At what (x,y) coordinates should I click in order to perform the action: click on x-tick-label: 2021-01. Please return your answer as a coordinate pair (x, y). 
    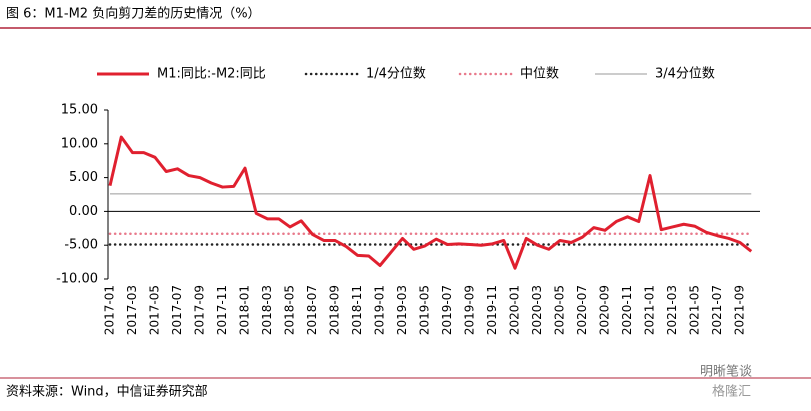
    Looking at the image, I should click on (650, 310).